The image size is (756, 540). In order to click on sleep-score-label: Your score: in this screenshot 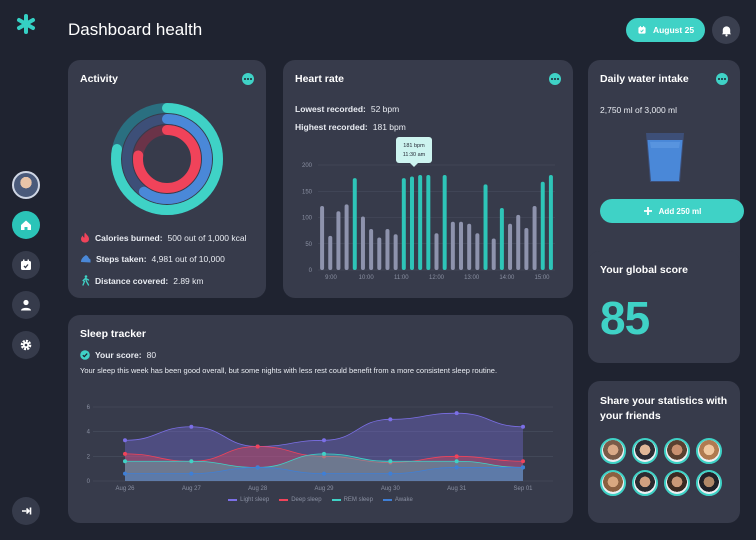, I will do `click(118, 355)`.